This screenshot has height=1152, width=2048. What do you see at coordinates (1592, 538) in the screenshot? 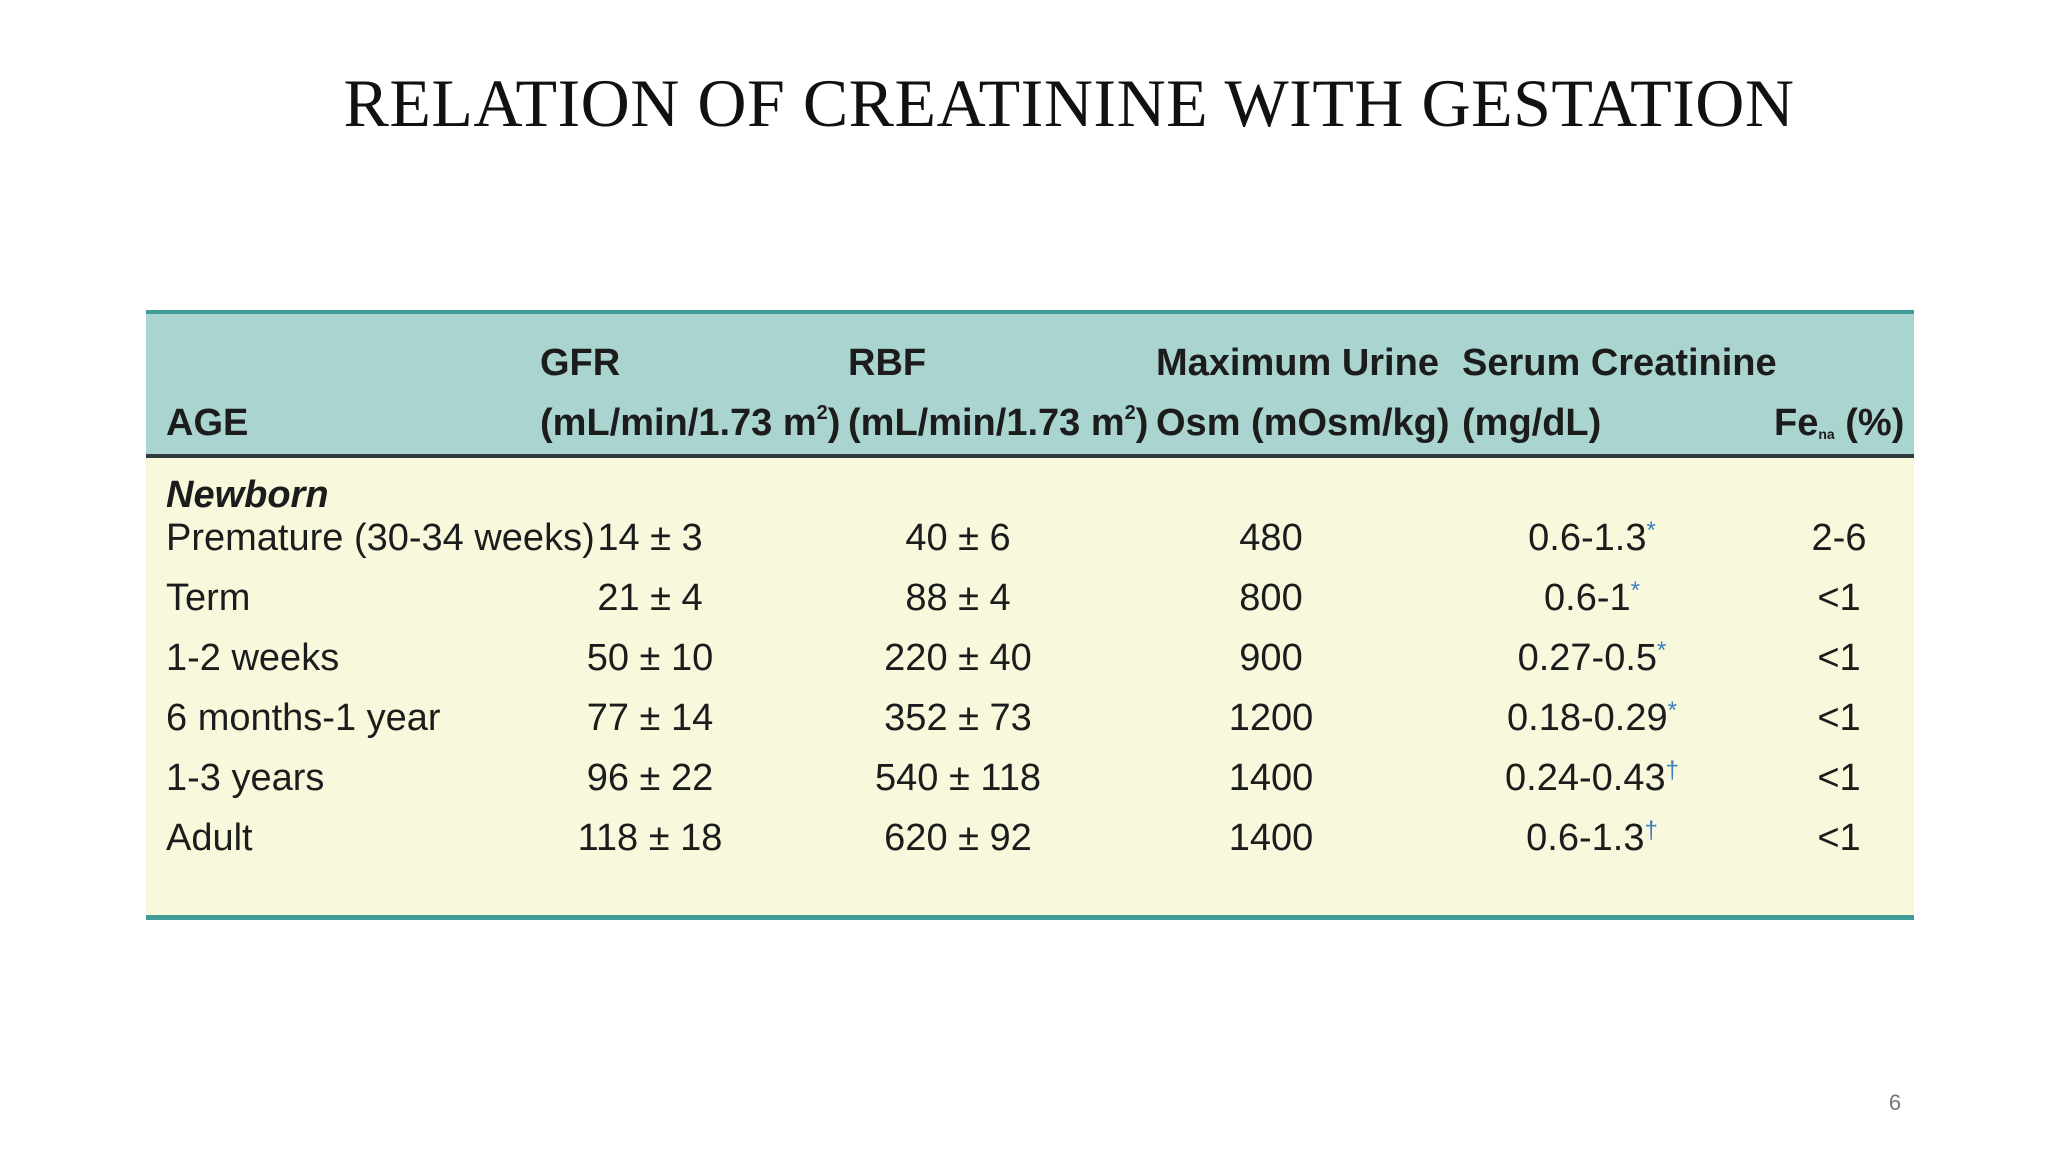
I see `cell-creat: 0.6-1.3*` at bounding box center [1592, 538].